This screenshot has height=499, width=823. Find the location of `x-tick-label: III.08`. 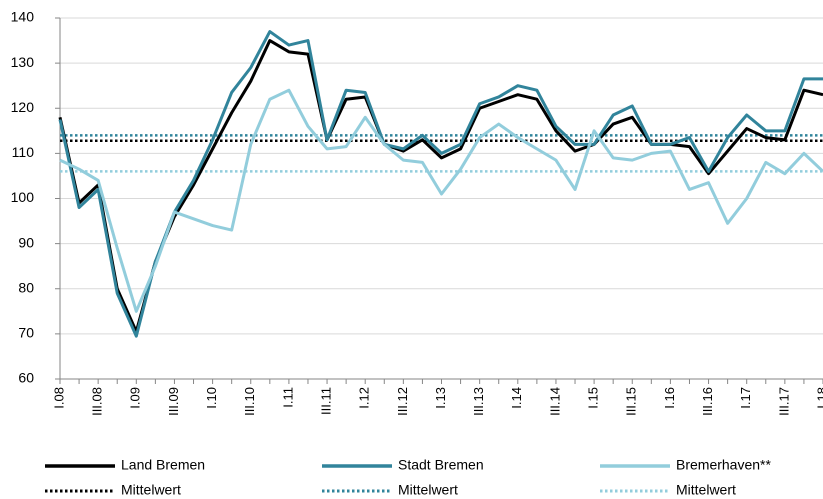

x-tick-label: III.08 is located at coordinates (97, 401).